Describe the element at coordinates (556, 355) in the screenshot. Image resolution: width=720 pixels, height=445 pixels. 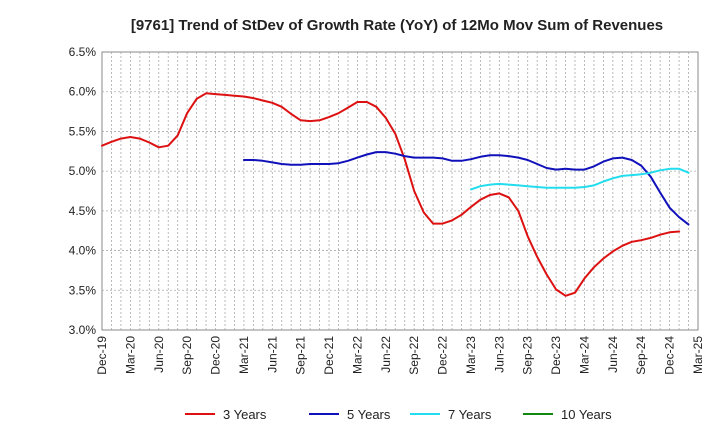
I see `x-tick-label: Dec-23` at that location.